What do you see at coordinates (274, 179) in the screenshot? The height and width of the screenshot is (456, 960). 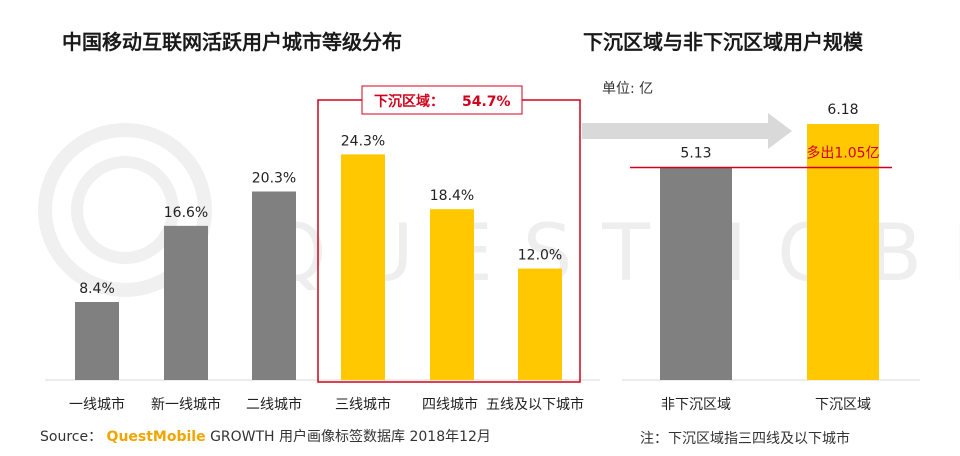 I see `data-label: 20.3%` at bounding box center [274, 179].